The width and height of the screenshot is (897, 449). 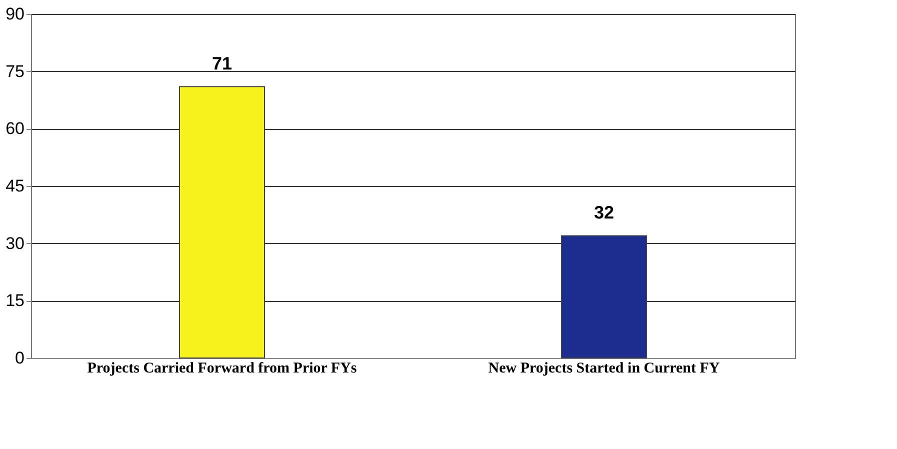 What do you see at coordinates (15, 71) in the screenshot?
I see `y-tick-label: 75` at bounding box center [15, 71].